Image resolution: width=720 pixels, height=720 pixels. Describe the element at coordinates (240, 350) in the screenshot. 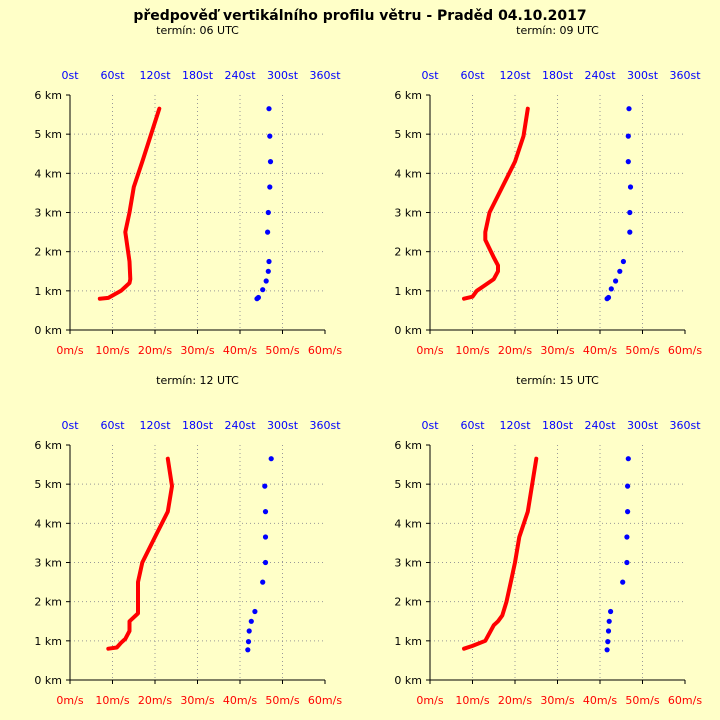

I see `speed-tick-label: 40m/s` at that location.